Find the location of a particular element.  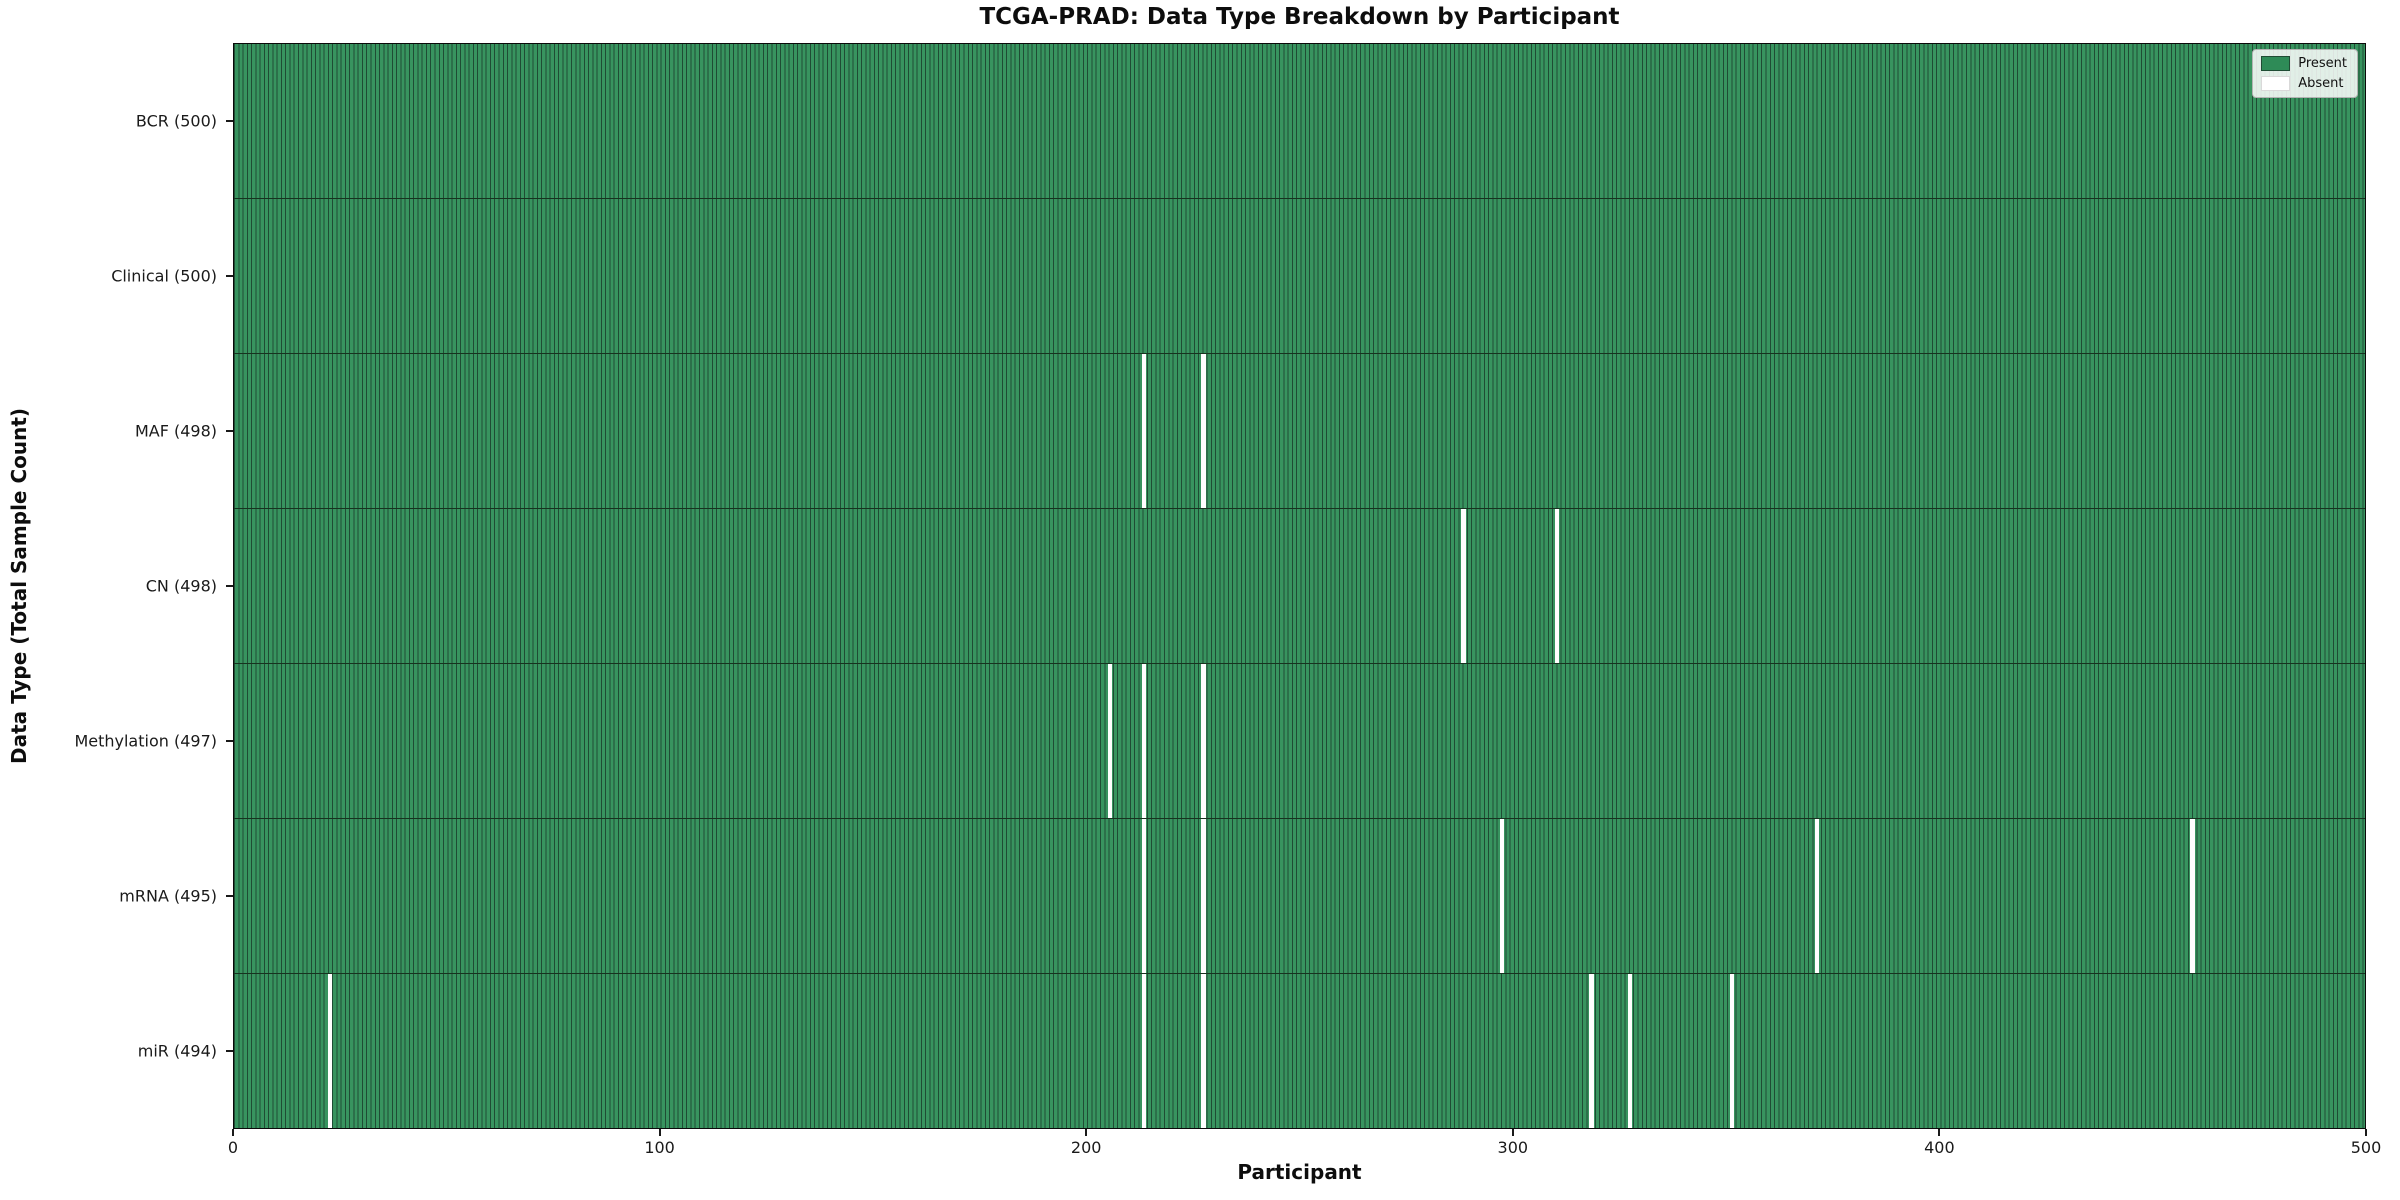

legend-entry-absent: Absent is located at coordinates (2304, 83).